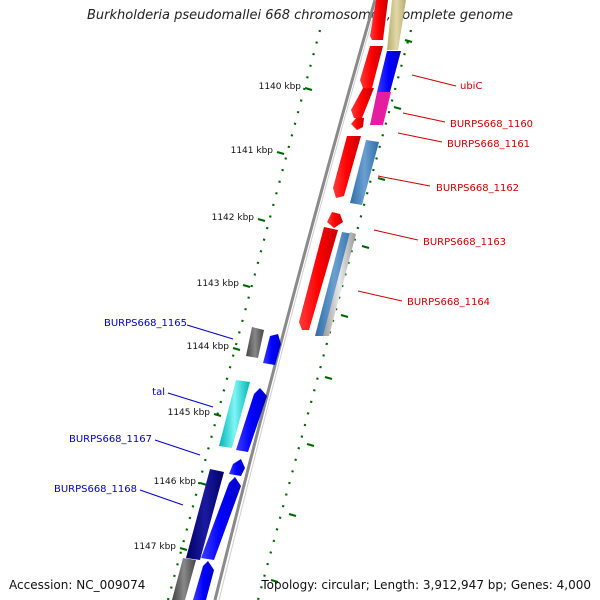  I want to click on gene-ubiC-blue, so click(389, 71).